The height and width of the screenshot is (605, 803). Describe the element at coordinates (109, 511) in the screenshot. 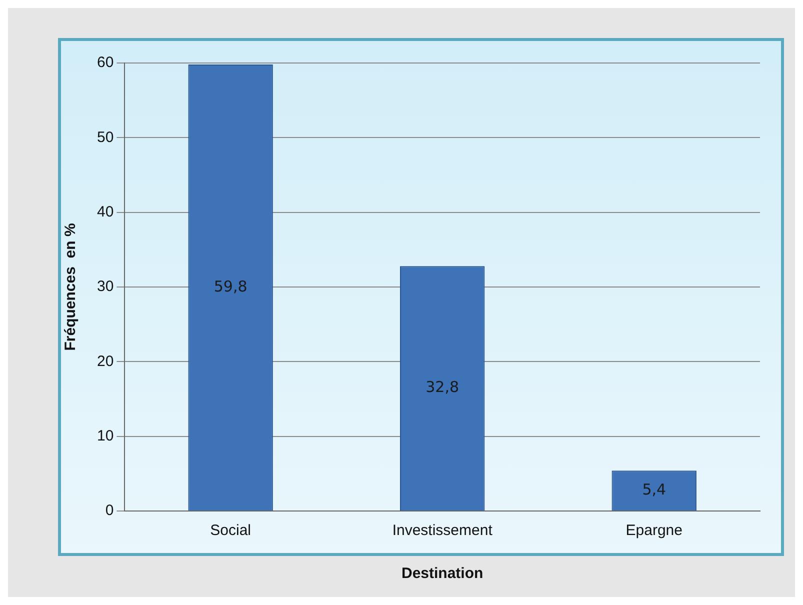

I see `y-tick-label: 0` at that location.